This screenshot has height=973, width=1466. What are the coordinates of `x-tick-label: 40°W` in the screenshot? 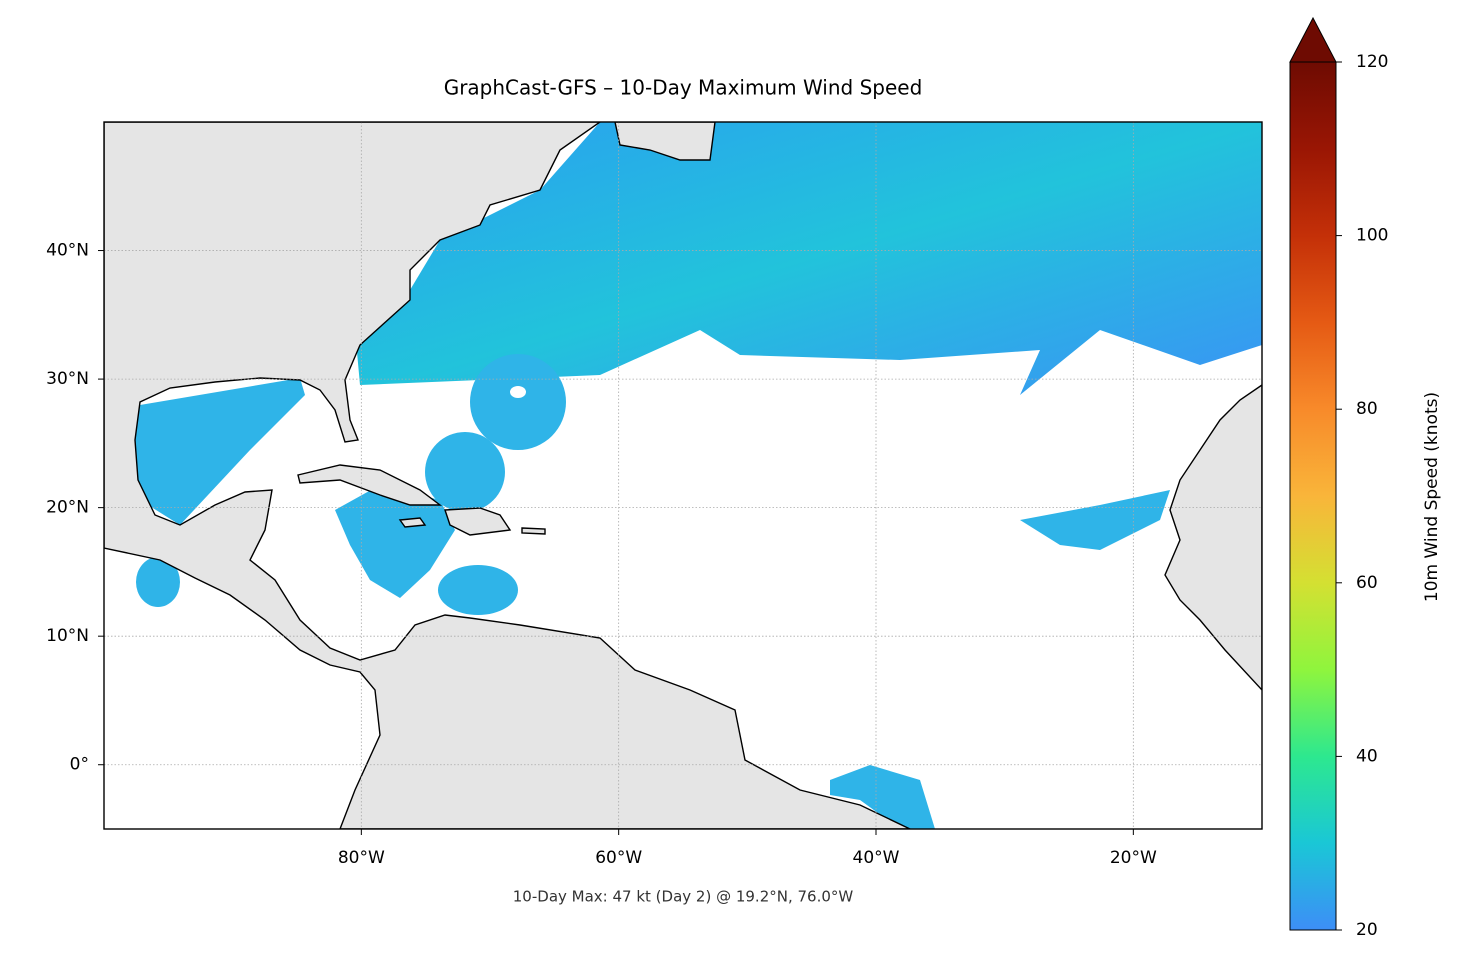 It's located at (876, 858).